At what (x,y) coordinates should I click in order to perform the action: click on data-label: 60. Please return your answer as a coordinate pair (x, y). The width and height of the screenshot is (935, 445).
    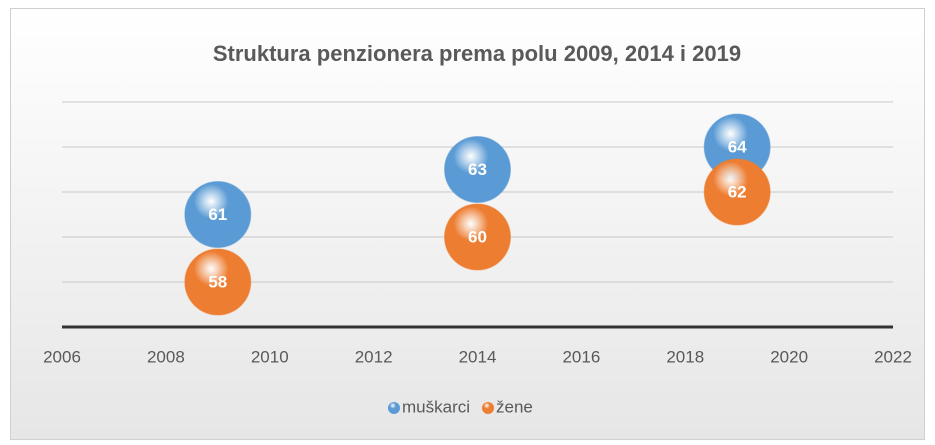
    Looking at the image, I should click on (477, 236).